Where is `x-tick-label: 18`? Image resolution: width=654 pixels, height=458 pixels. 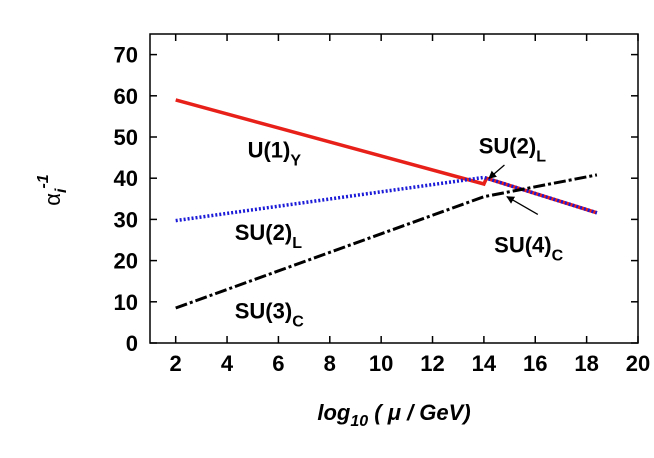 x-tick-label: 18 is located at coordinates (586, 363).